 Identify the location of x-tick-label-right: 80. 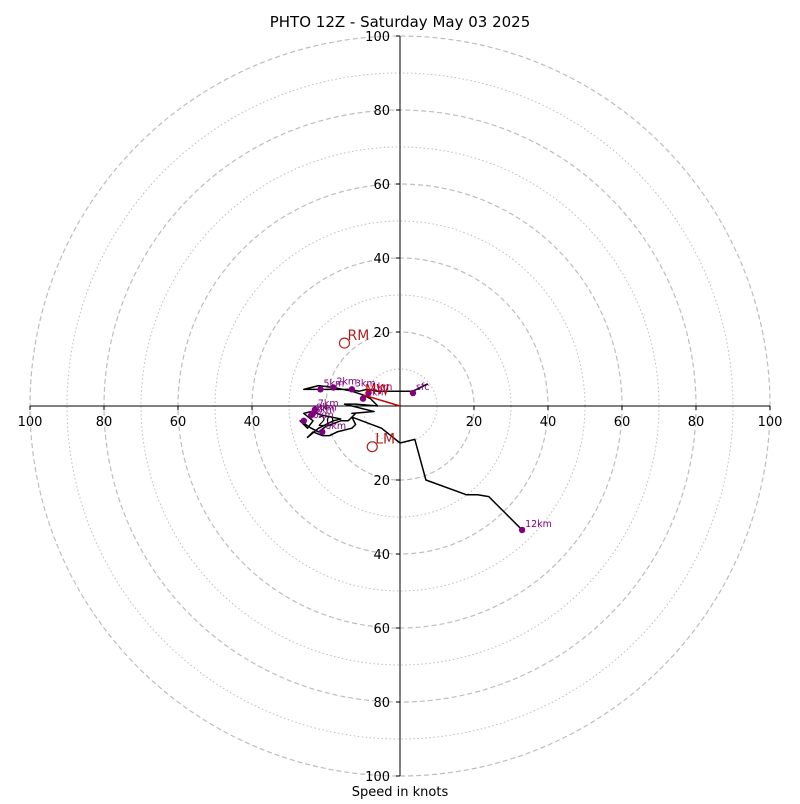
(696, 422).